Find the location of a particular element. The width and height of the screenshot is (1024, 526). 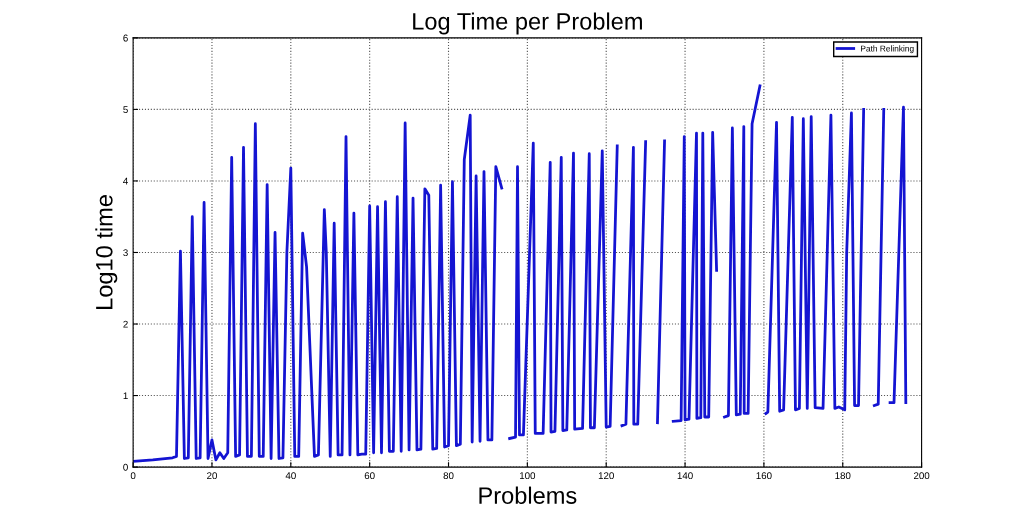

y-tick-label: 2 is located at coordinates (125, 324).